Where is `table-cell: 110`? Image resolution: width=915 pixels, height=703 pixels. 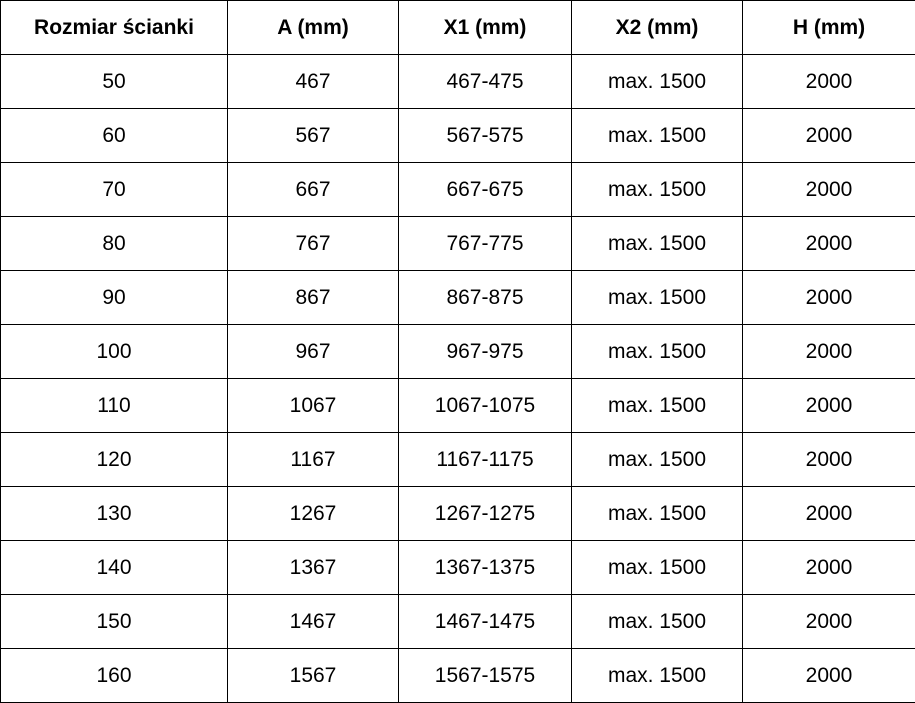 table-cell: 110 is located at coordinates (114, 405).